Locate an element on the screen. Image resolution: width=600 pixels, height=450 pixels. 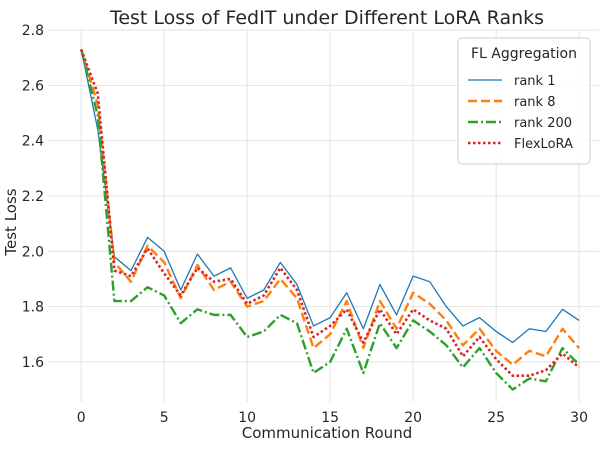
legend-label: FlexLoRA is located at coordinates (543, 144).